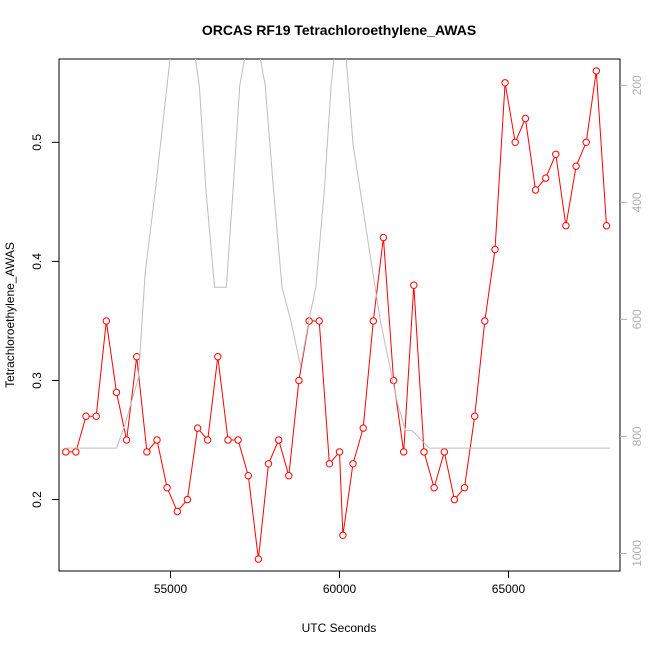  Describe the element at coordinates (637, 553) in the screenshot. I see `y2-tick-label: 1000` at that location.